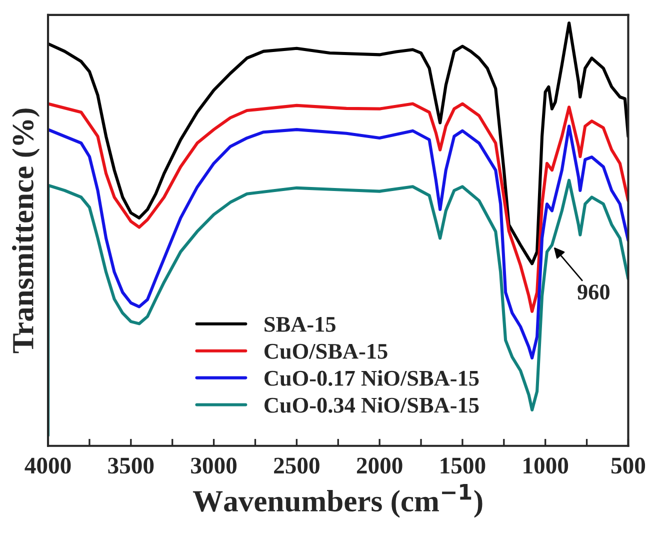 The height and width of the screenshot is (534, 649). I want to click on annotation: 960, so click(594, 292).